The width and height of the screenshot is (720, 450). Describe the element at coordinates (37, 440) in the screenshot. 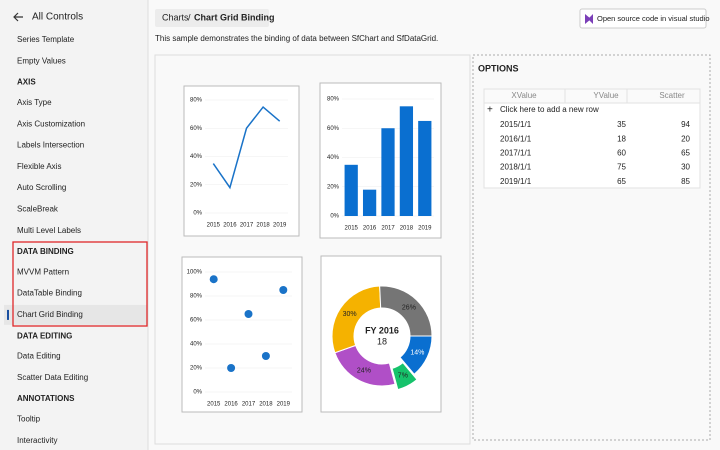

I see `nav-item: Interactivity` at that location.